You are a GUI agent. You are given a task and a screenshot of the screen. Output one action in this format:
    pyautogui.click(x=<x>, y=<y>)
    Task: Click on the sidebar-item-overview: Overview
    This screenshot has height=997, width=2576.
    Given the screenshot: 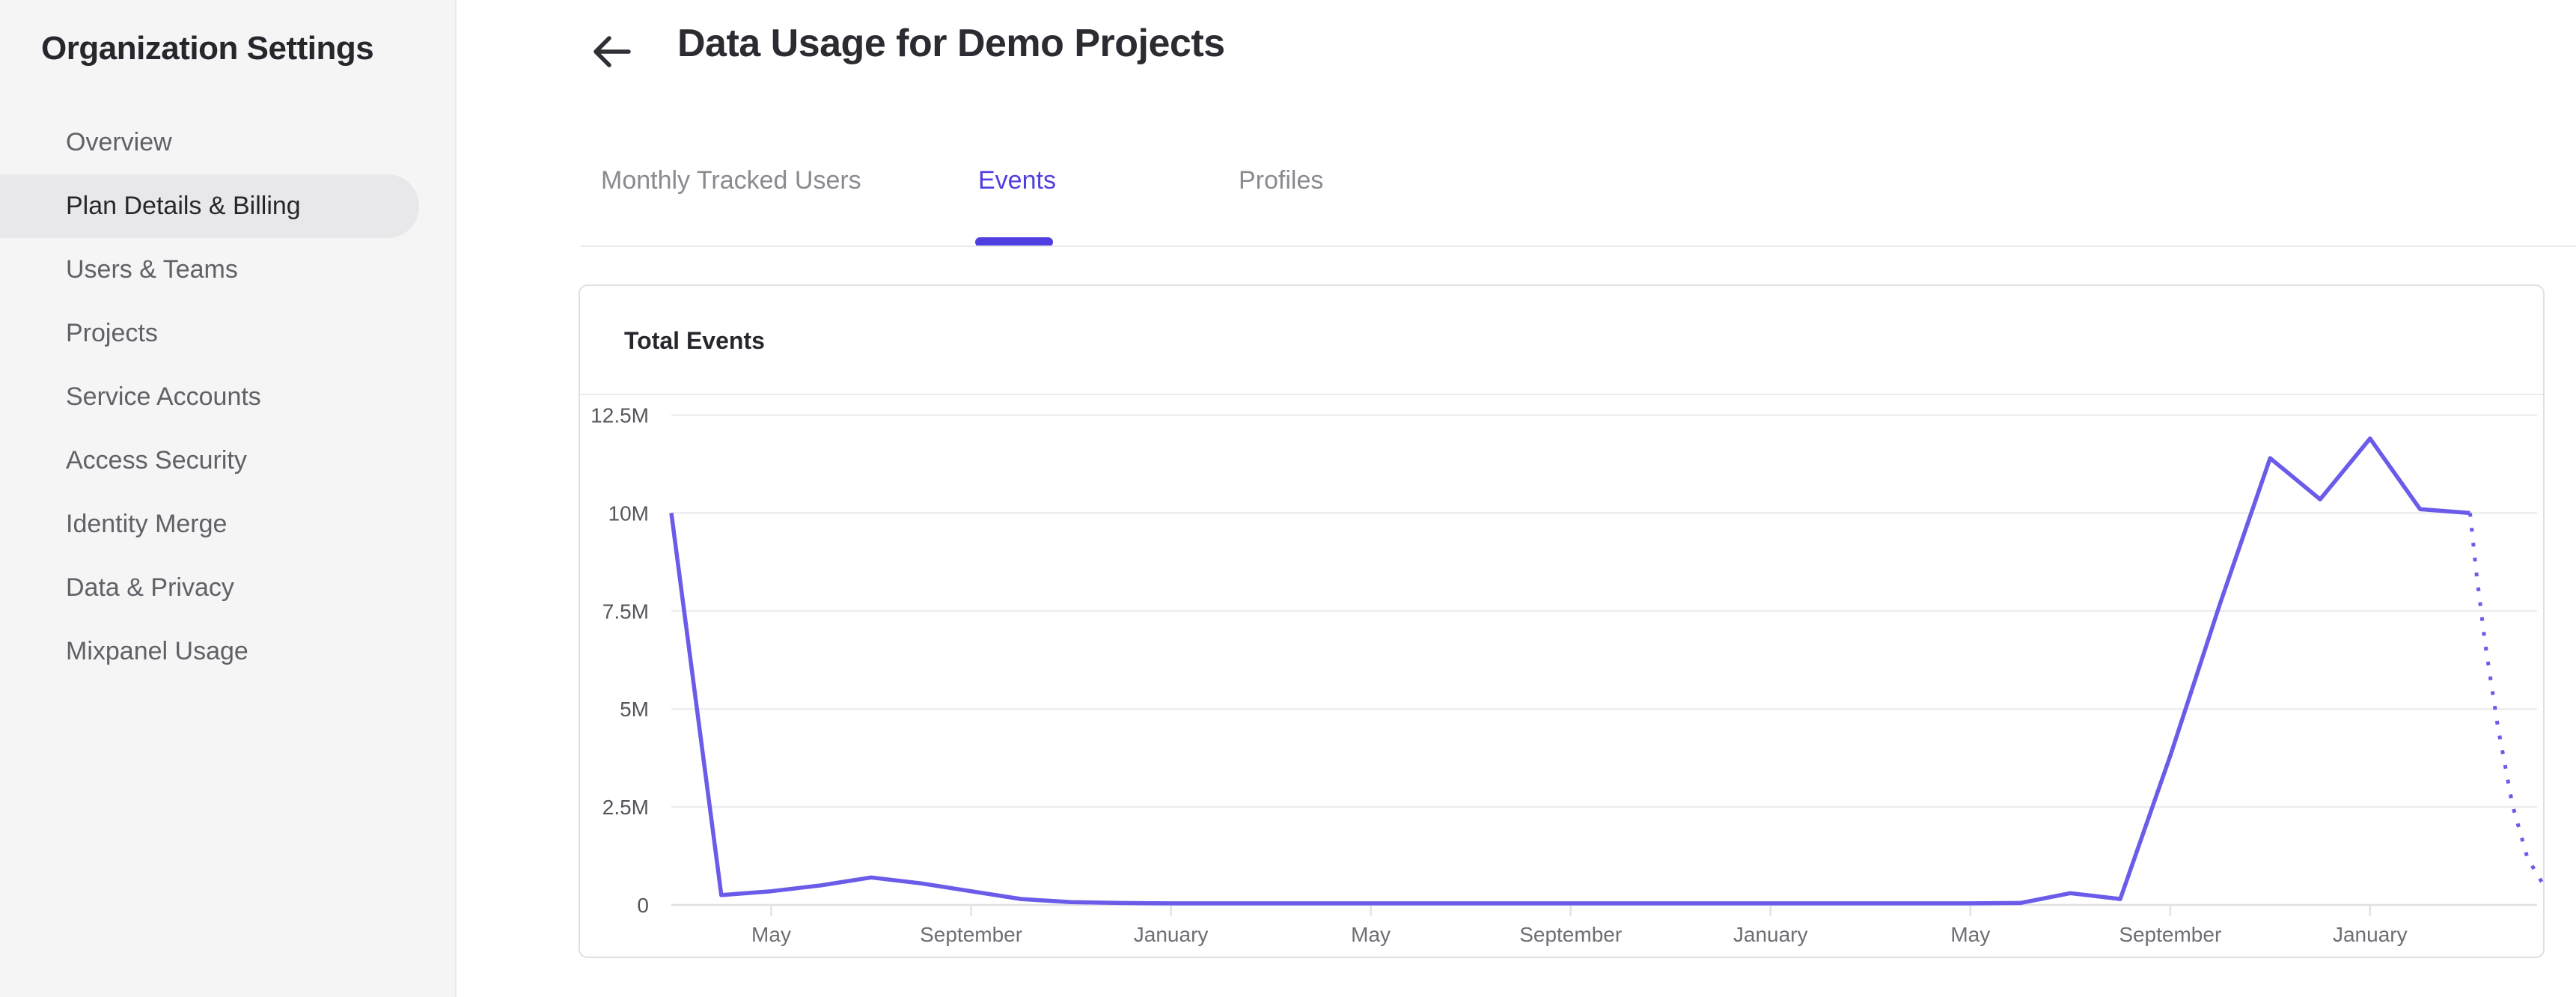 What is the action you would take?
    pyautogui.click(x=119, y=142)
    